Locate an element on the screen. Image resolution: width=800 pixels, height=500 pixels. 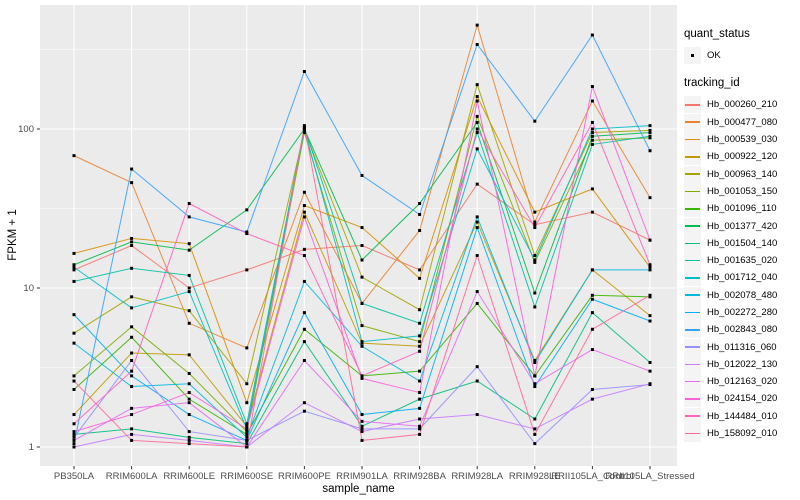
legend-item-label: Hb_000260_210 is located at coordinates (742, 105).